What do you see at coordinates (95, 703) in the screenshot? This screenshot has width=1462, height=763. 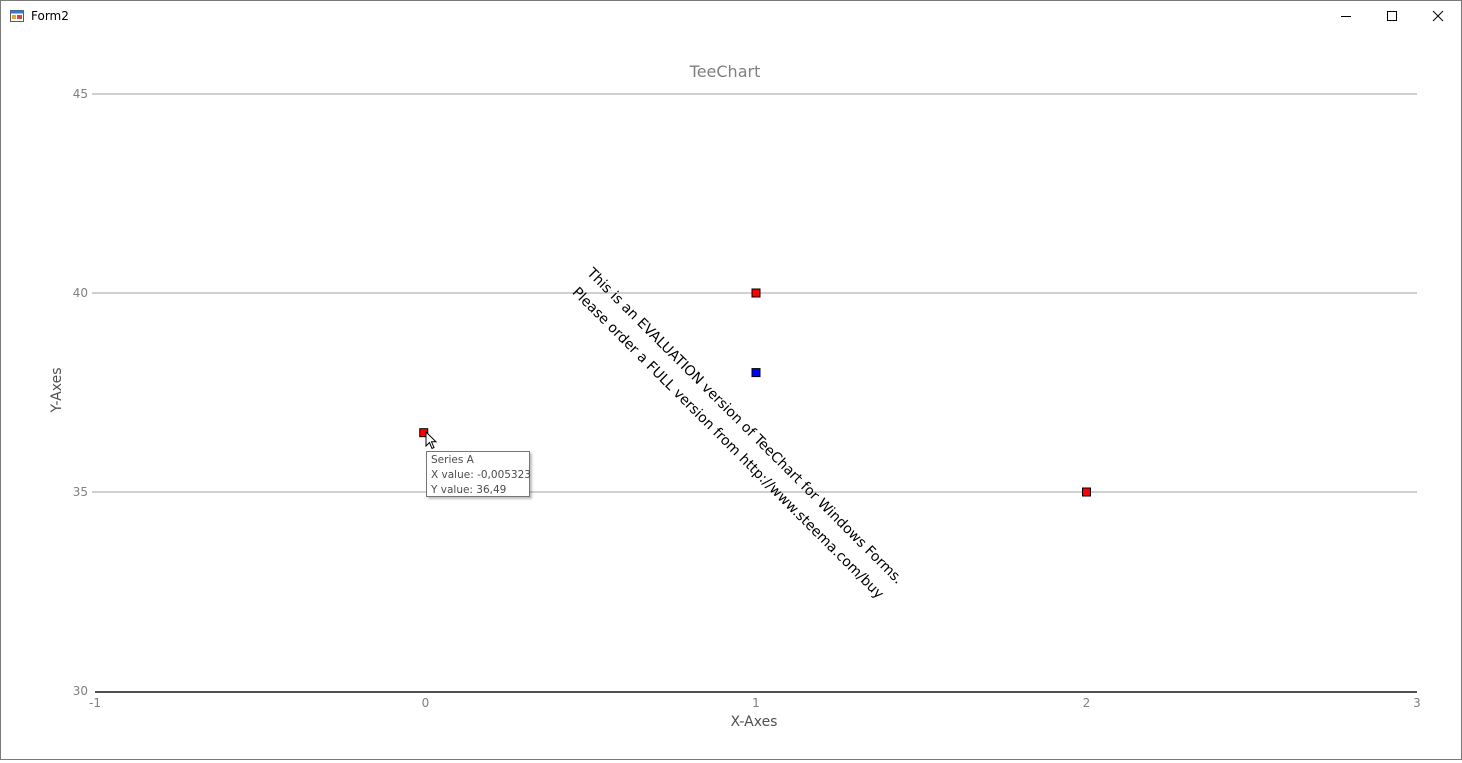 I see `x-tick-label: -1` at bounding box center [95, 703].